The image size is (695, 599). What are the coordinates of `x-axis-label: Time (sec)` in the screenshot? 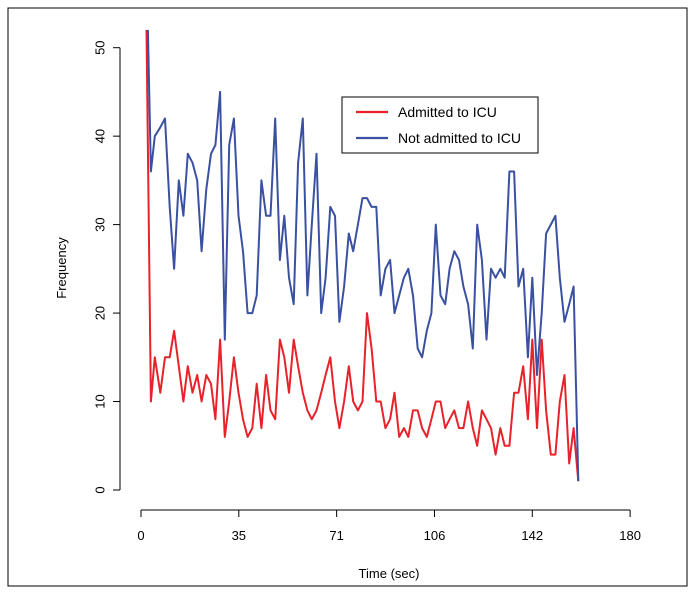 It's located at (389, 573).